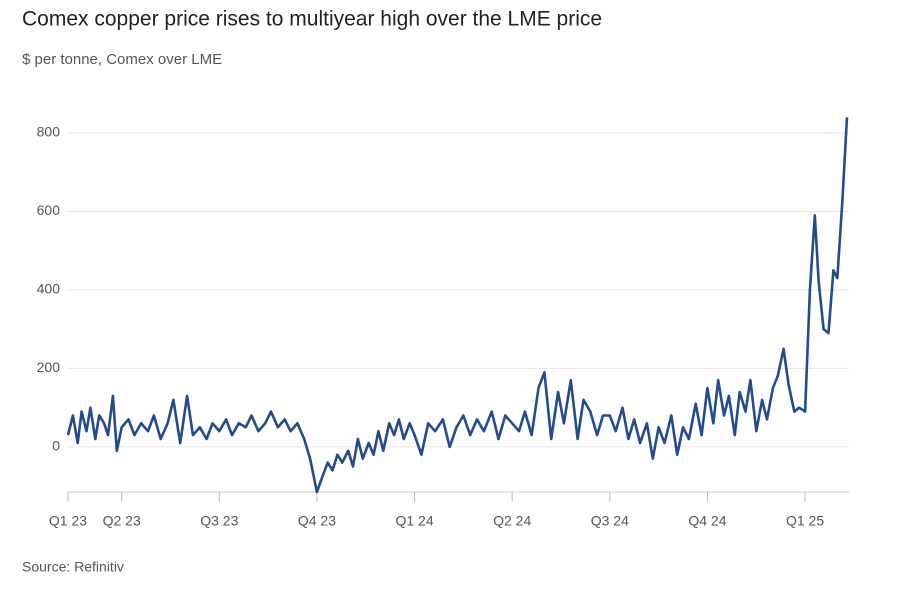 The image size is (900, 596). Describe the element at coordinates (49, 210) in the screenshot. I see `y-tick-label: 600` at that location.